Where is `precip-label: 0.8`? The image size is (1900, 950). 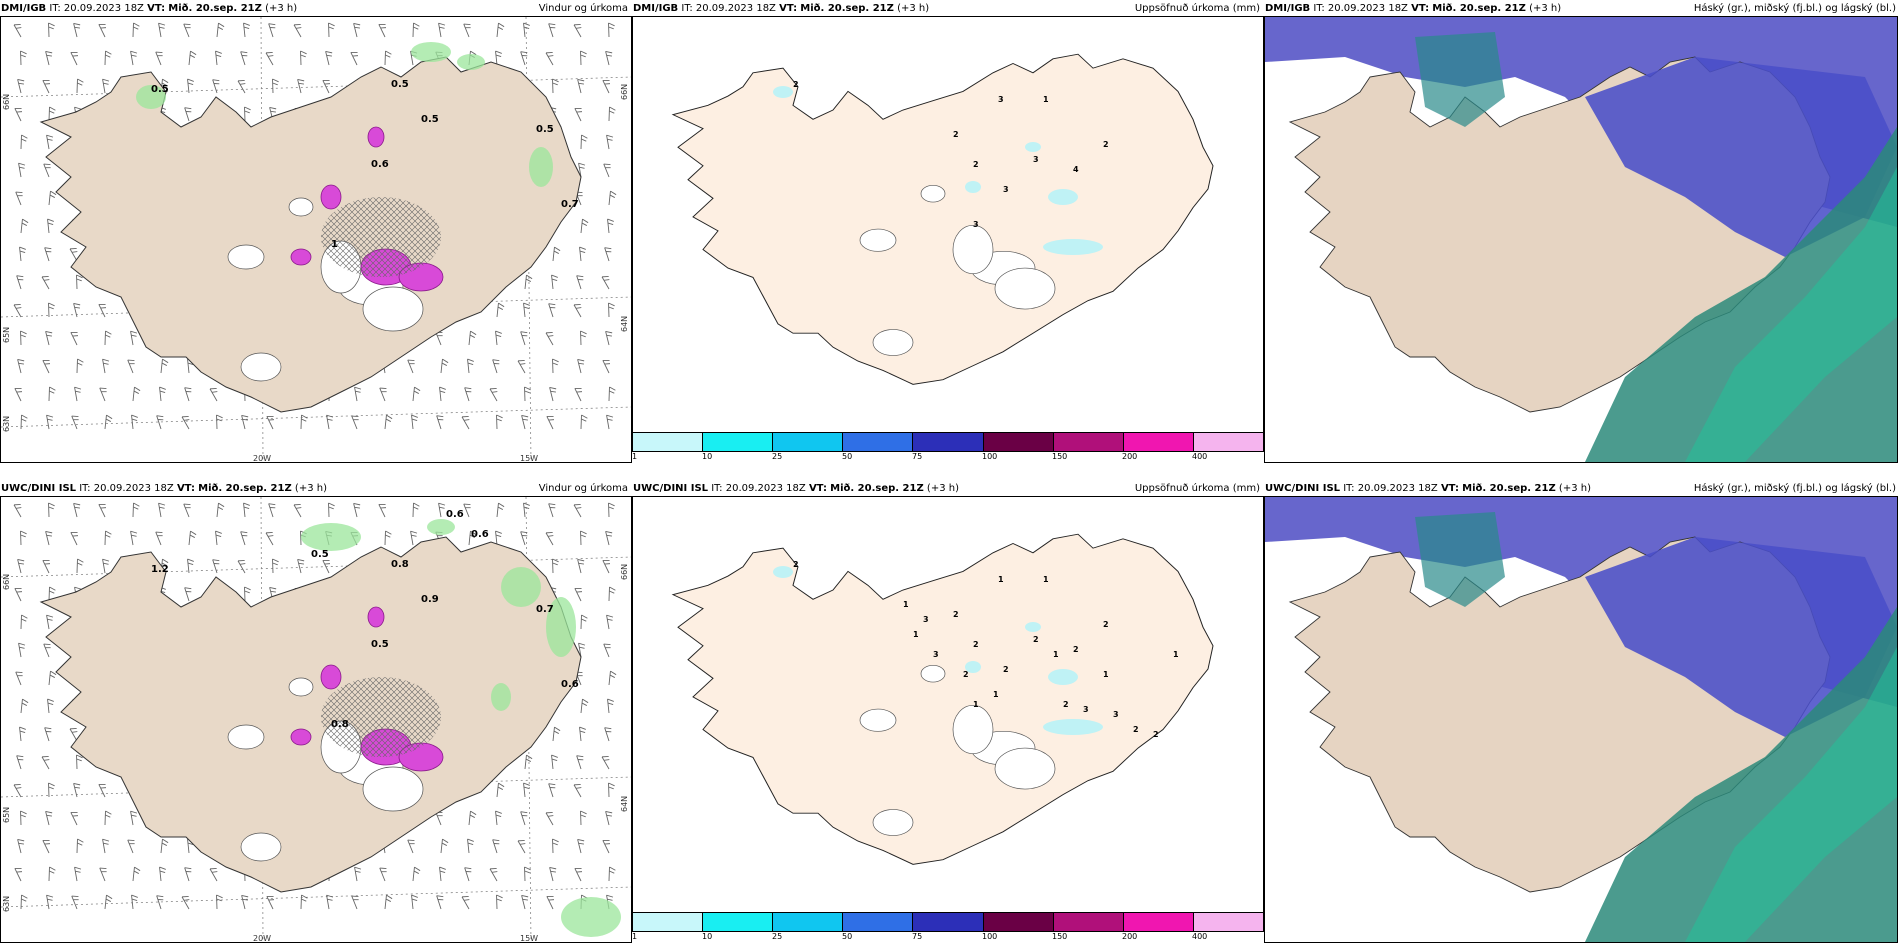 precip-label: 0.8 is located at coordinates (400, 564).